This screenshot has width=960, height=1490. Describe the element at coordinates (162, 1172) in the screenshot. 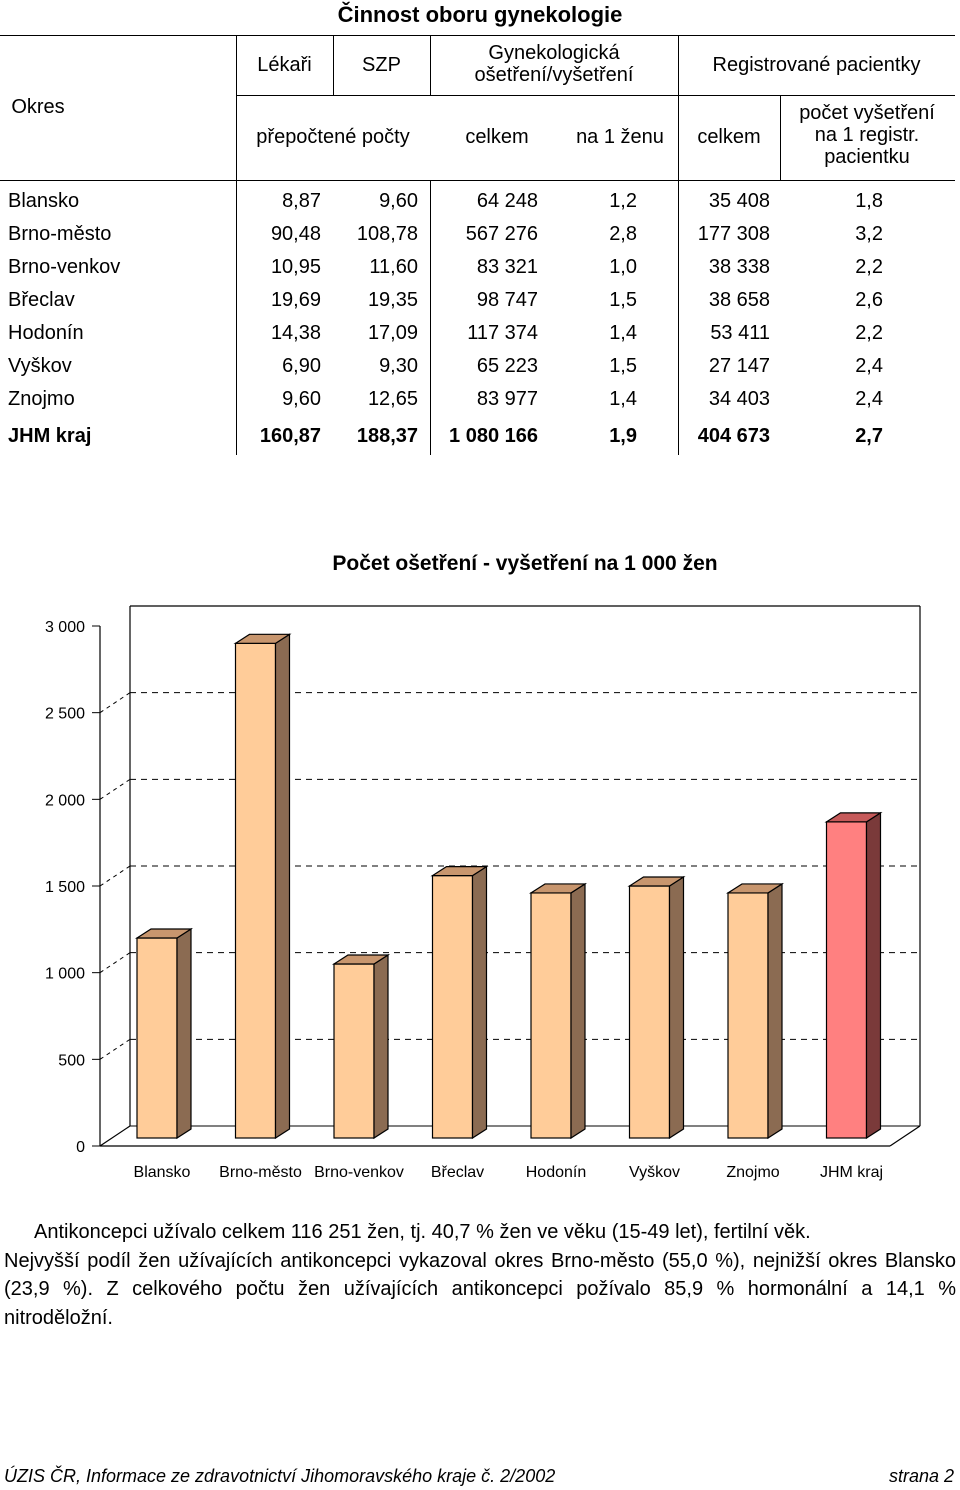

I see `x-tick-label: Blansko` at that location.